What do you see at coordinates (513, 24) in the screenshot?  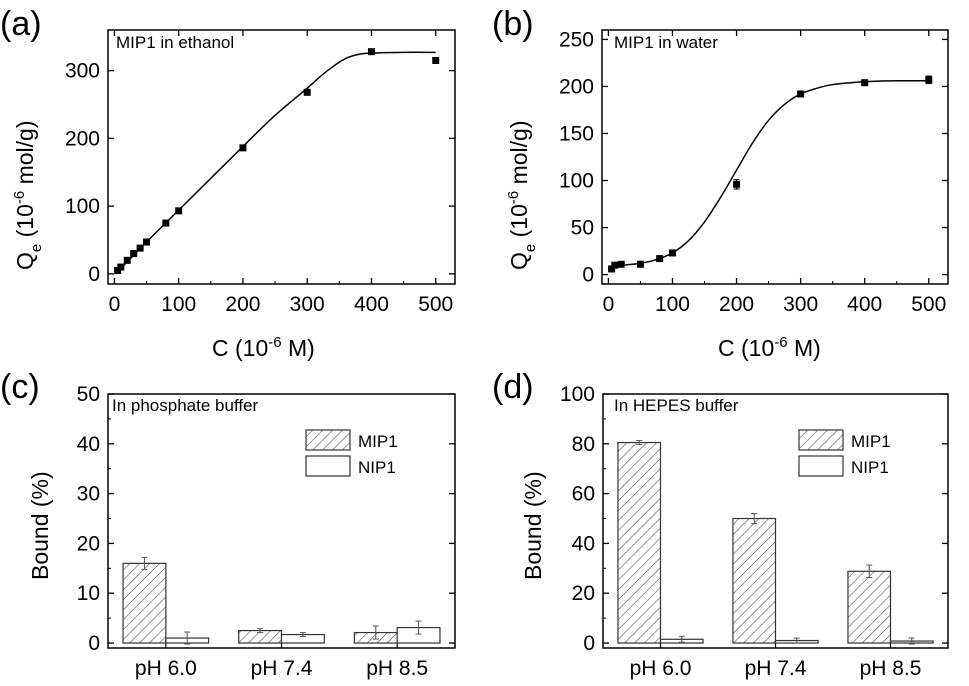 I see `panel-b-letter: (b)` at bounding box center [513, 24].